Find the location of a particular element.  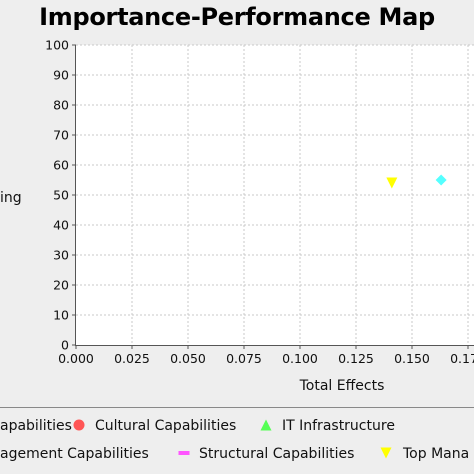

legend-entry: IT Infrastructure is located at coordinates (338, 426).